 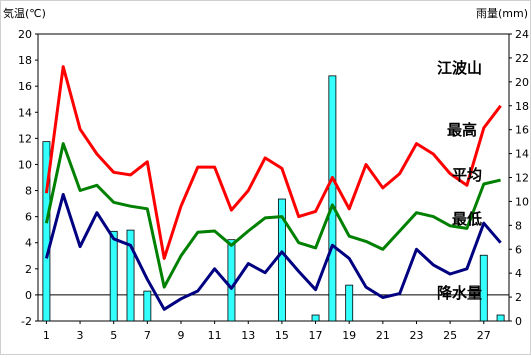 What do you see at coordinates (46, 335) in the screenshot?
I see `x-tick-label: 1` at bounding box center [46, 335].